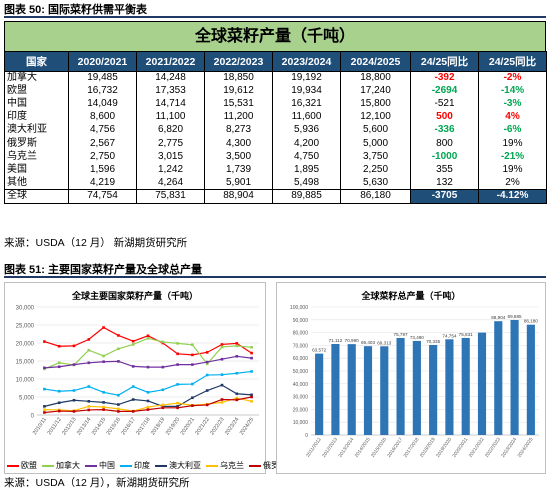 The image size is (550, 493). What do you see at coordinates (444, 157) in the screenshot?
I see `table-cell: -1000` at bounding box center [444, 157].